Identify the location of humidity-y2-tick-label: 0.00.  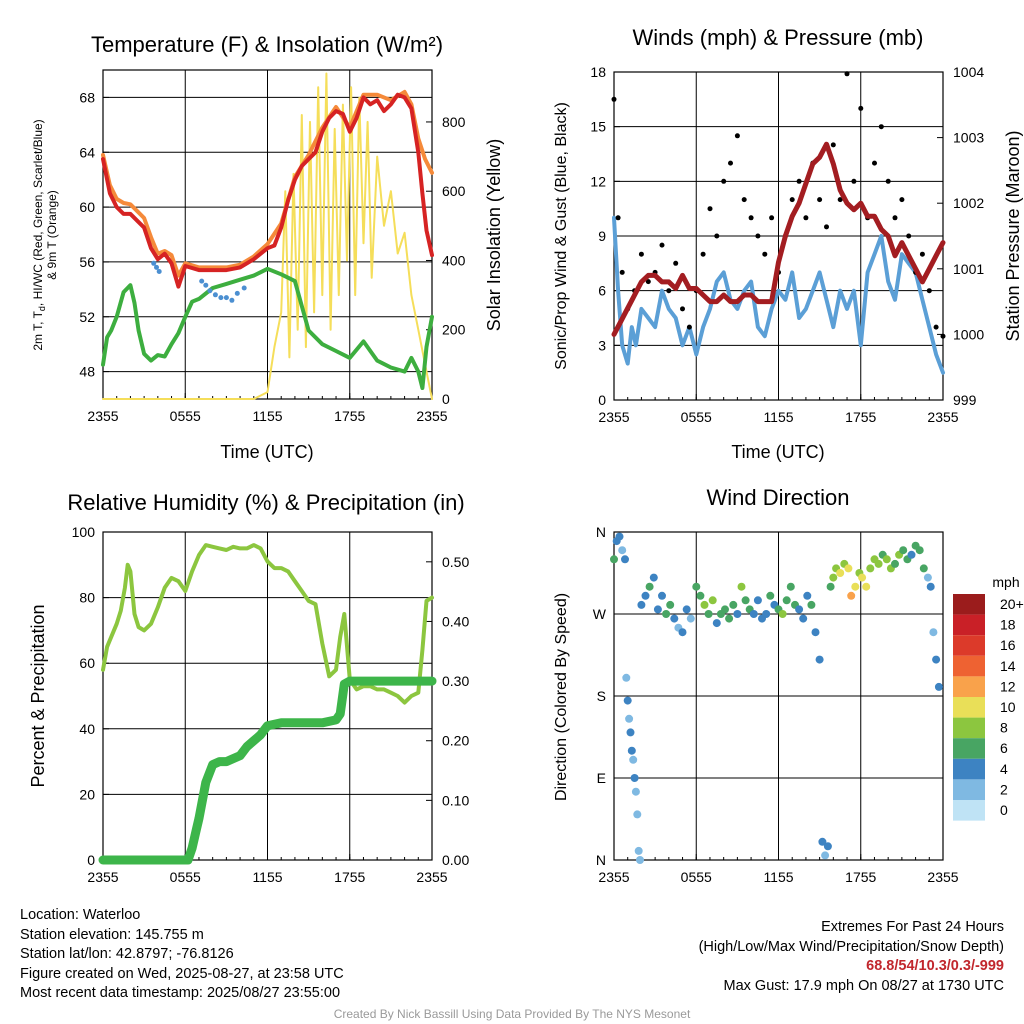
(455, 860).